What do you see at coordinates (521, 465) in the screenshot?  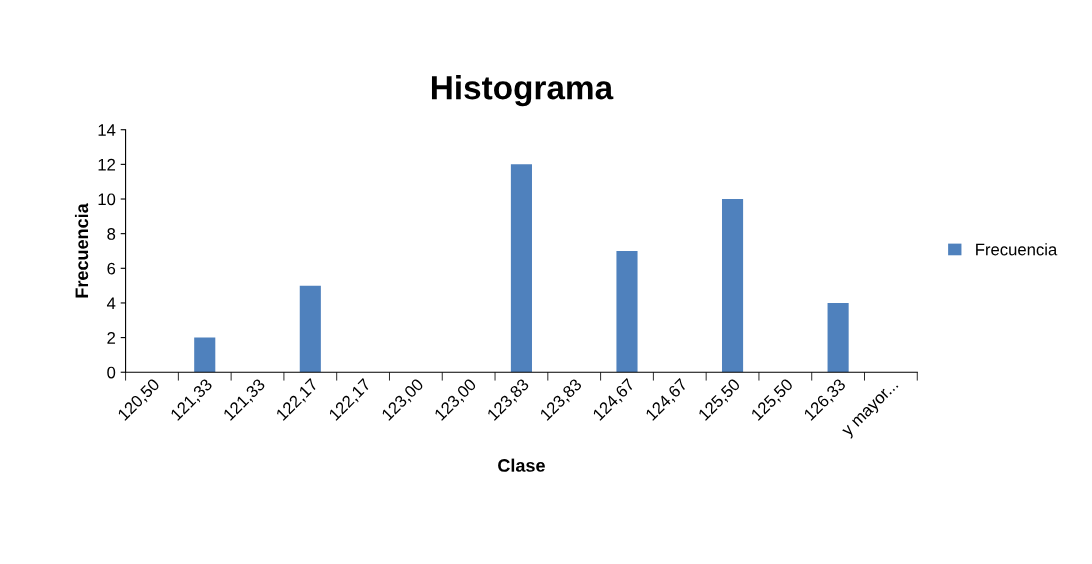 I see `x-axis-title: Clase` at bounding box center [521, 465].